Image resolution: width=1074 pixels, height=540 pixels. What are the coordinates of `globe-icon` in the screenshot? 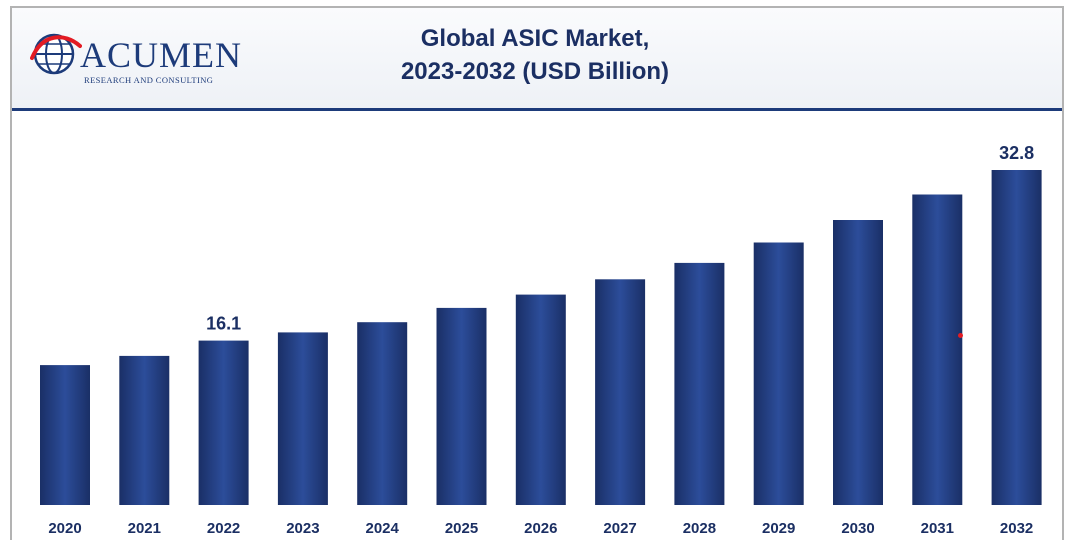 It's located at (56, 54).